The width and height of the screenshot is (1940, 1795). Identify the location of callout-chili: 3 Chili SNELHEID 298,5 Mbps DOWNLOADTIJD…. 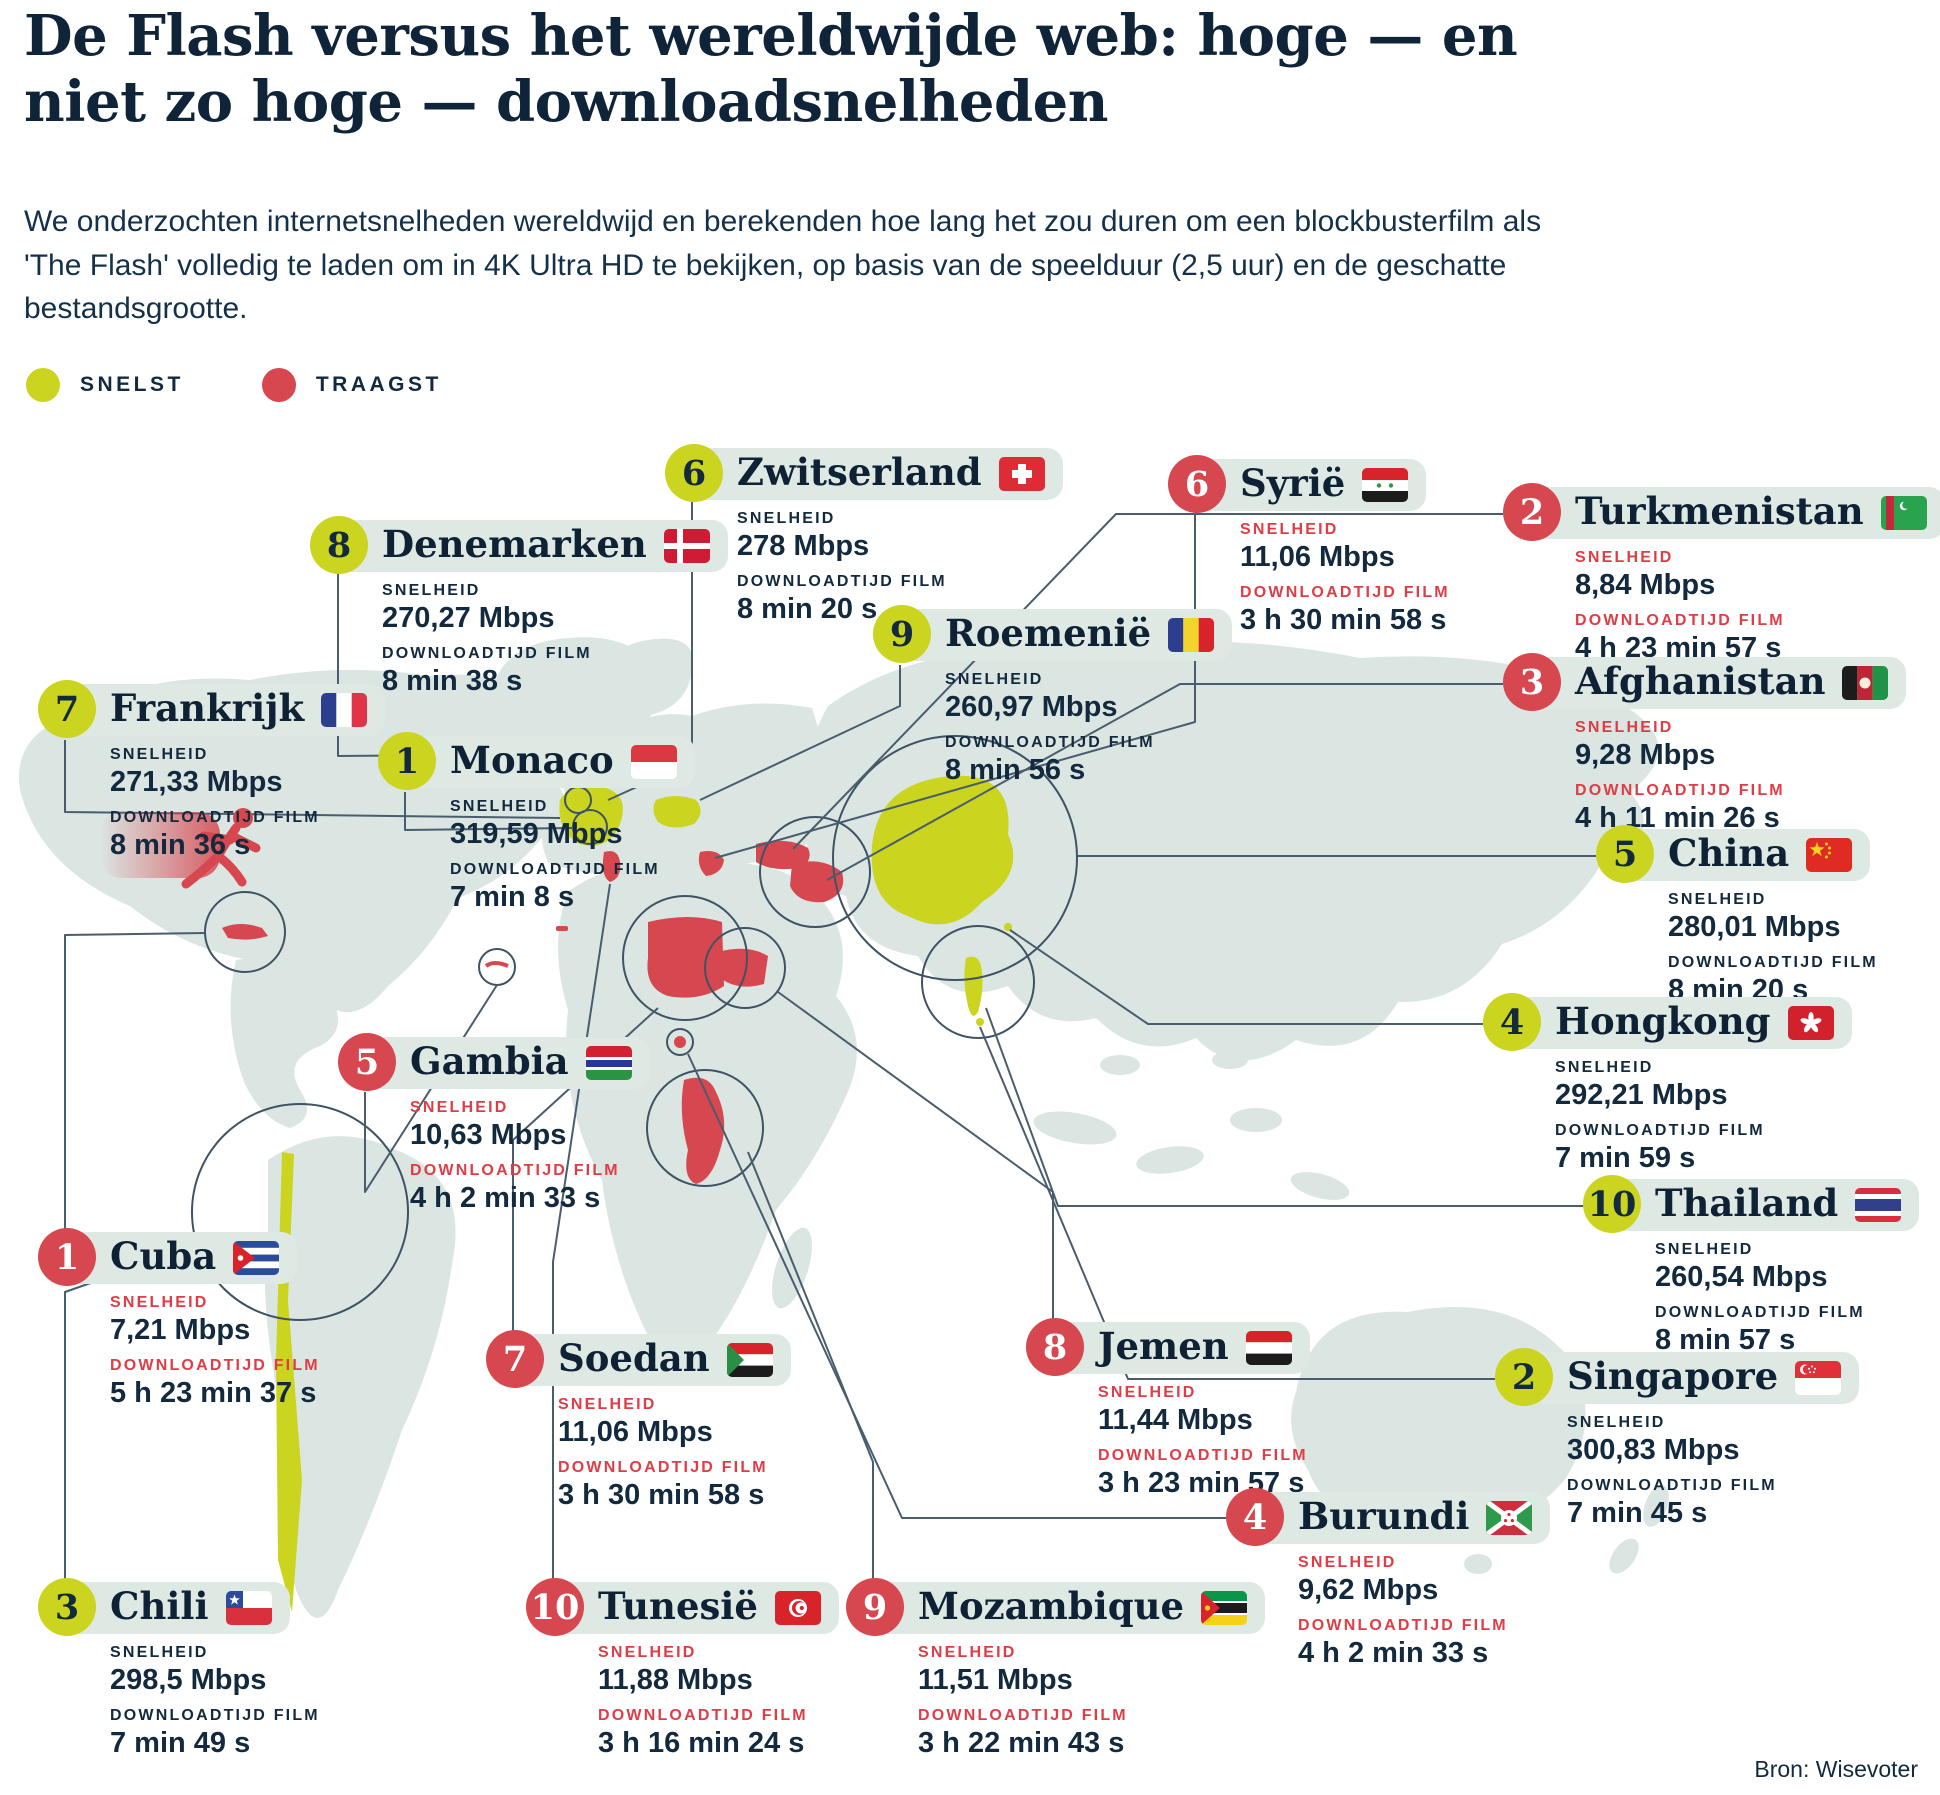
(179, 1669).